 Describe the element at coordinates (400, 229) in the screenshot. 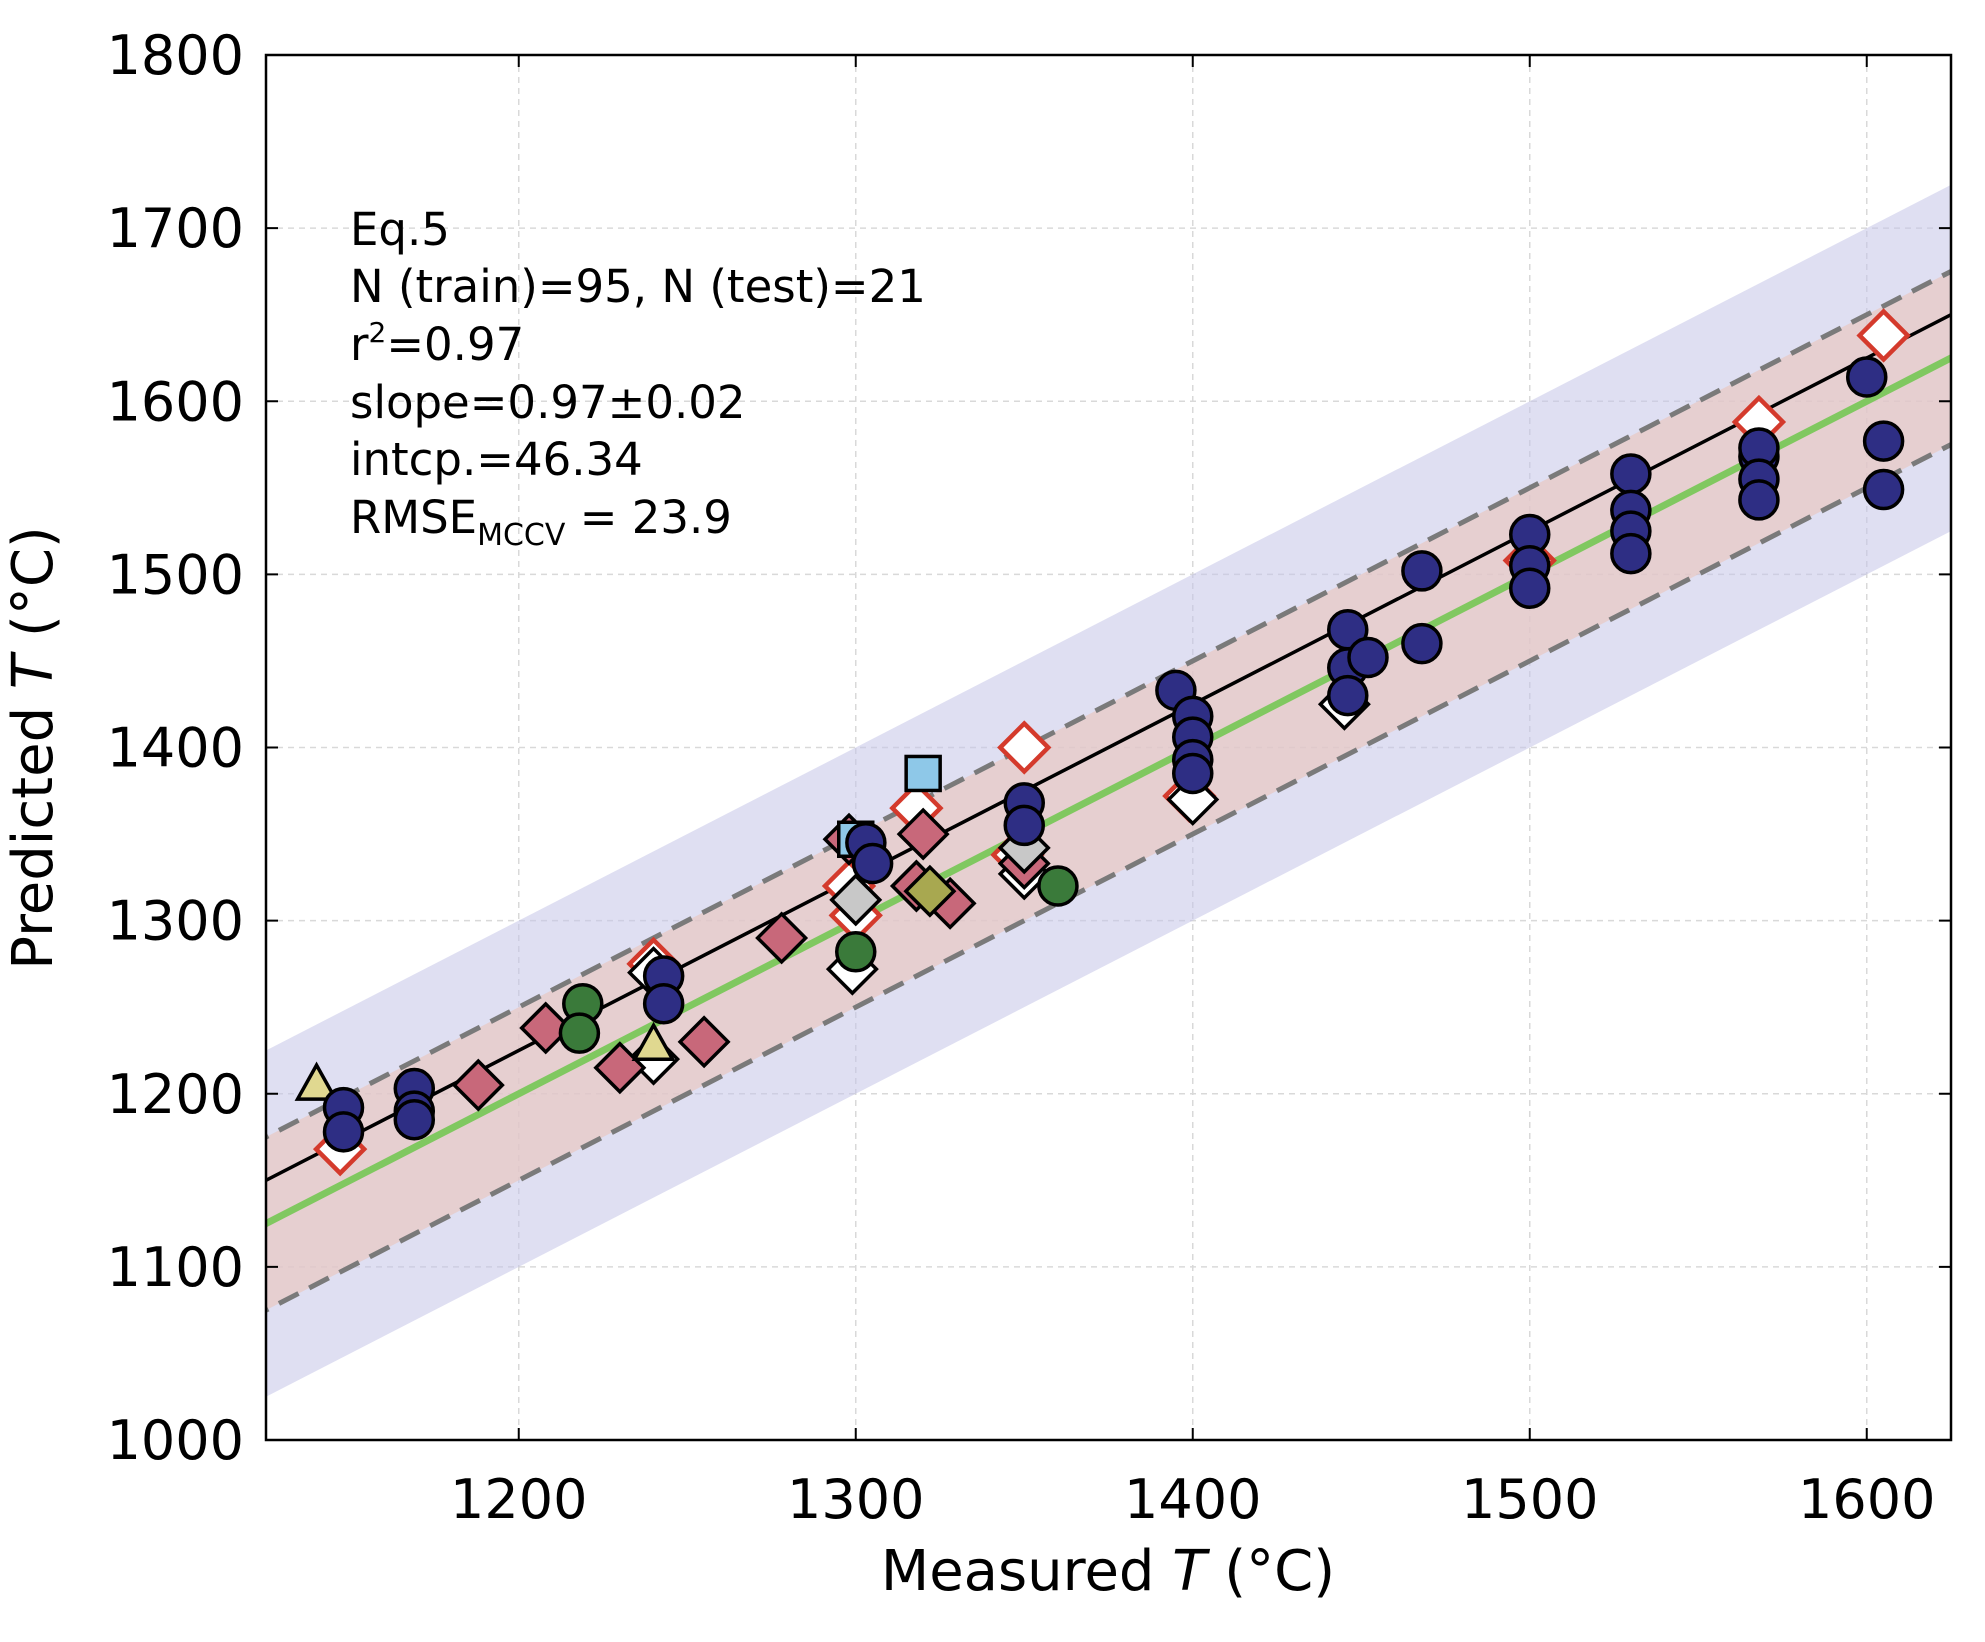

I see `annotation-equation: Eq.5` at that location.